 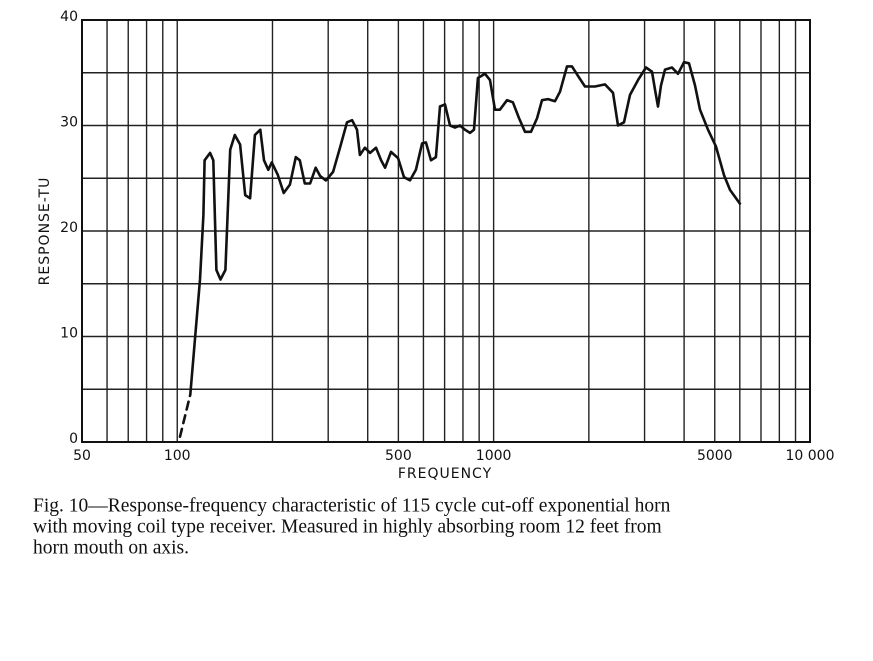 I want to click on y-tick-label: 20, so click(x=69, y=228).